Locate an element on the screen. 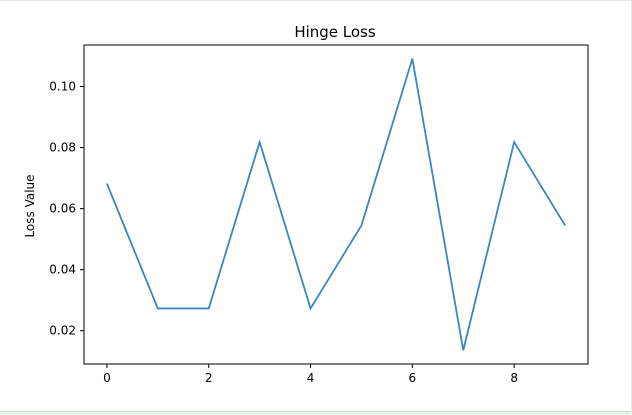  top-divider is located at coordinates (316, 0).